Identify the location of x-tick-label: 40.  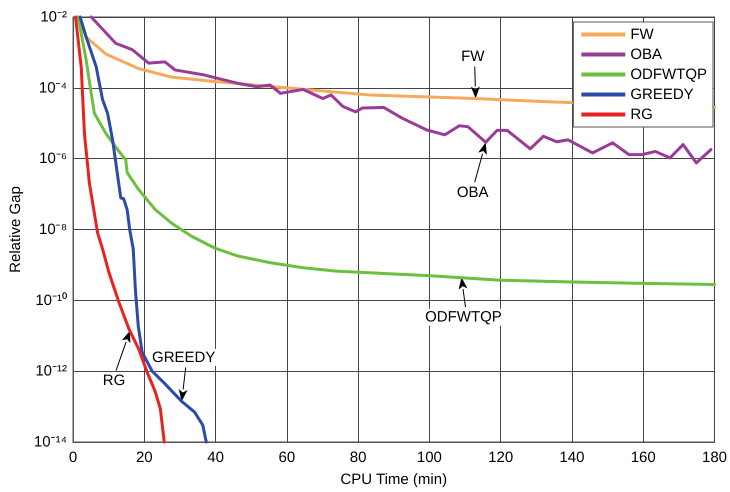
(215, 457).